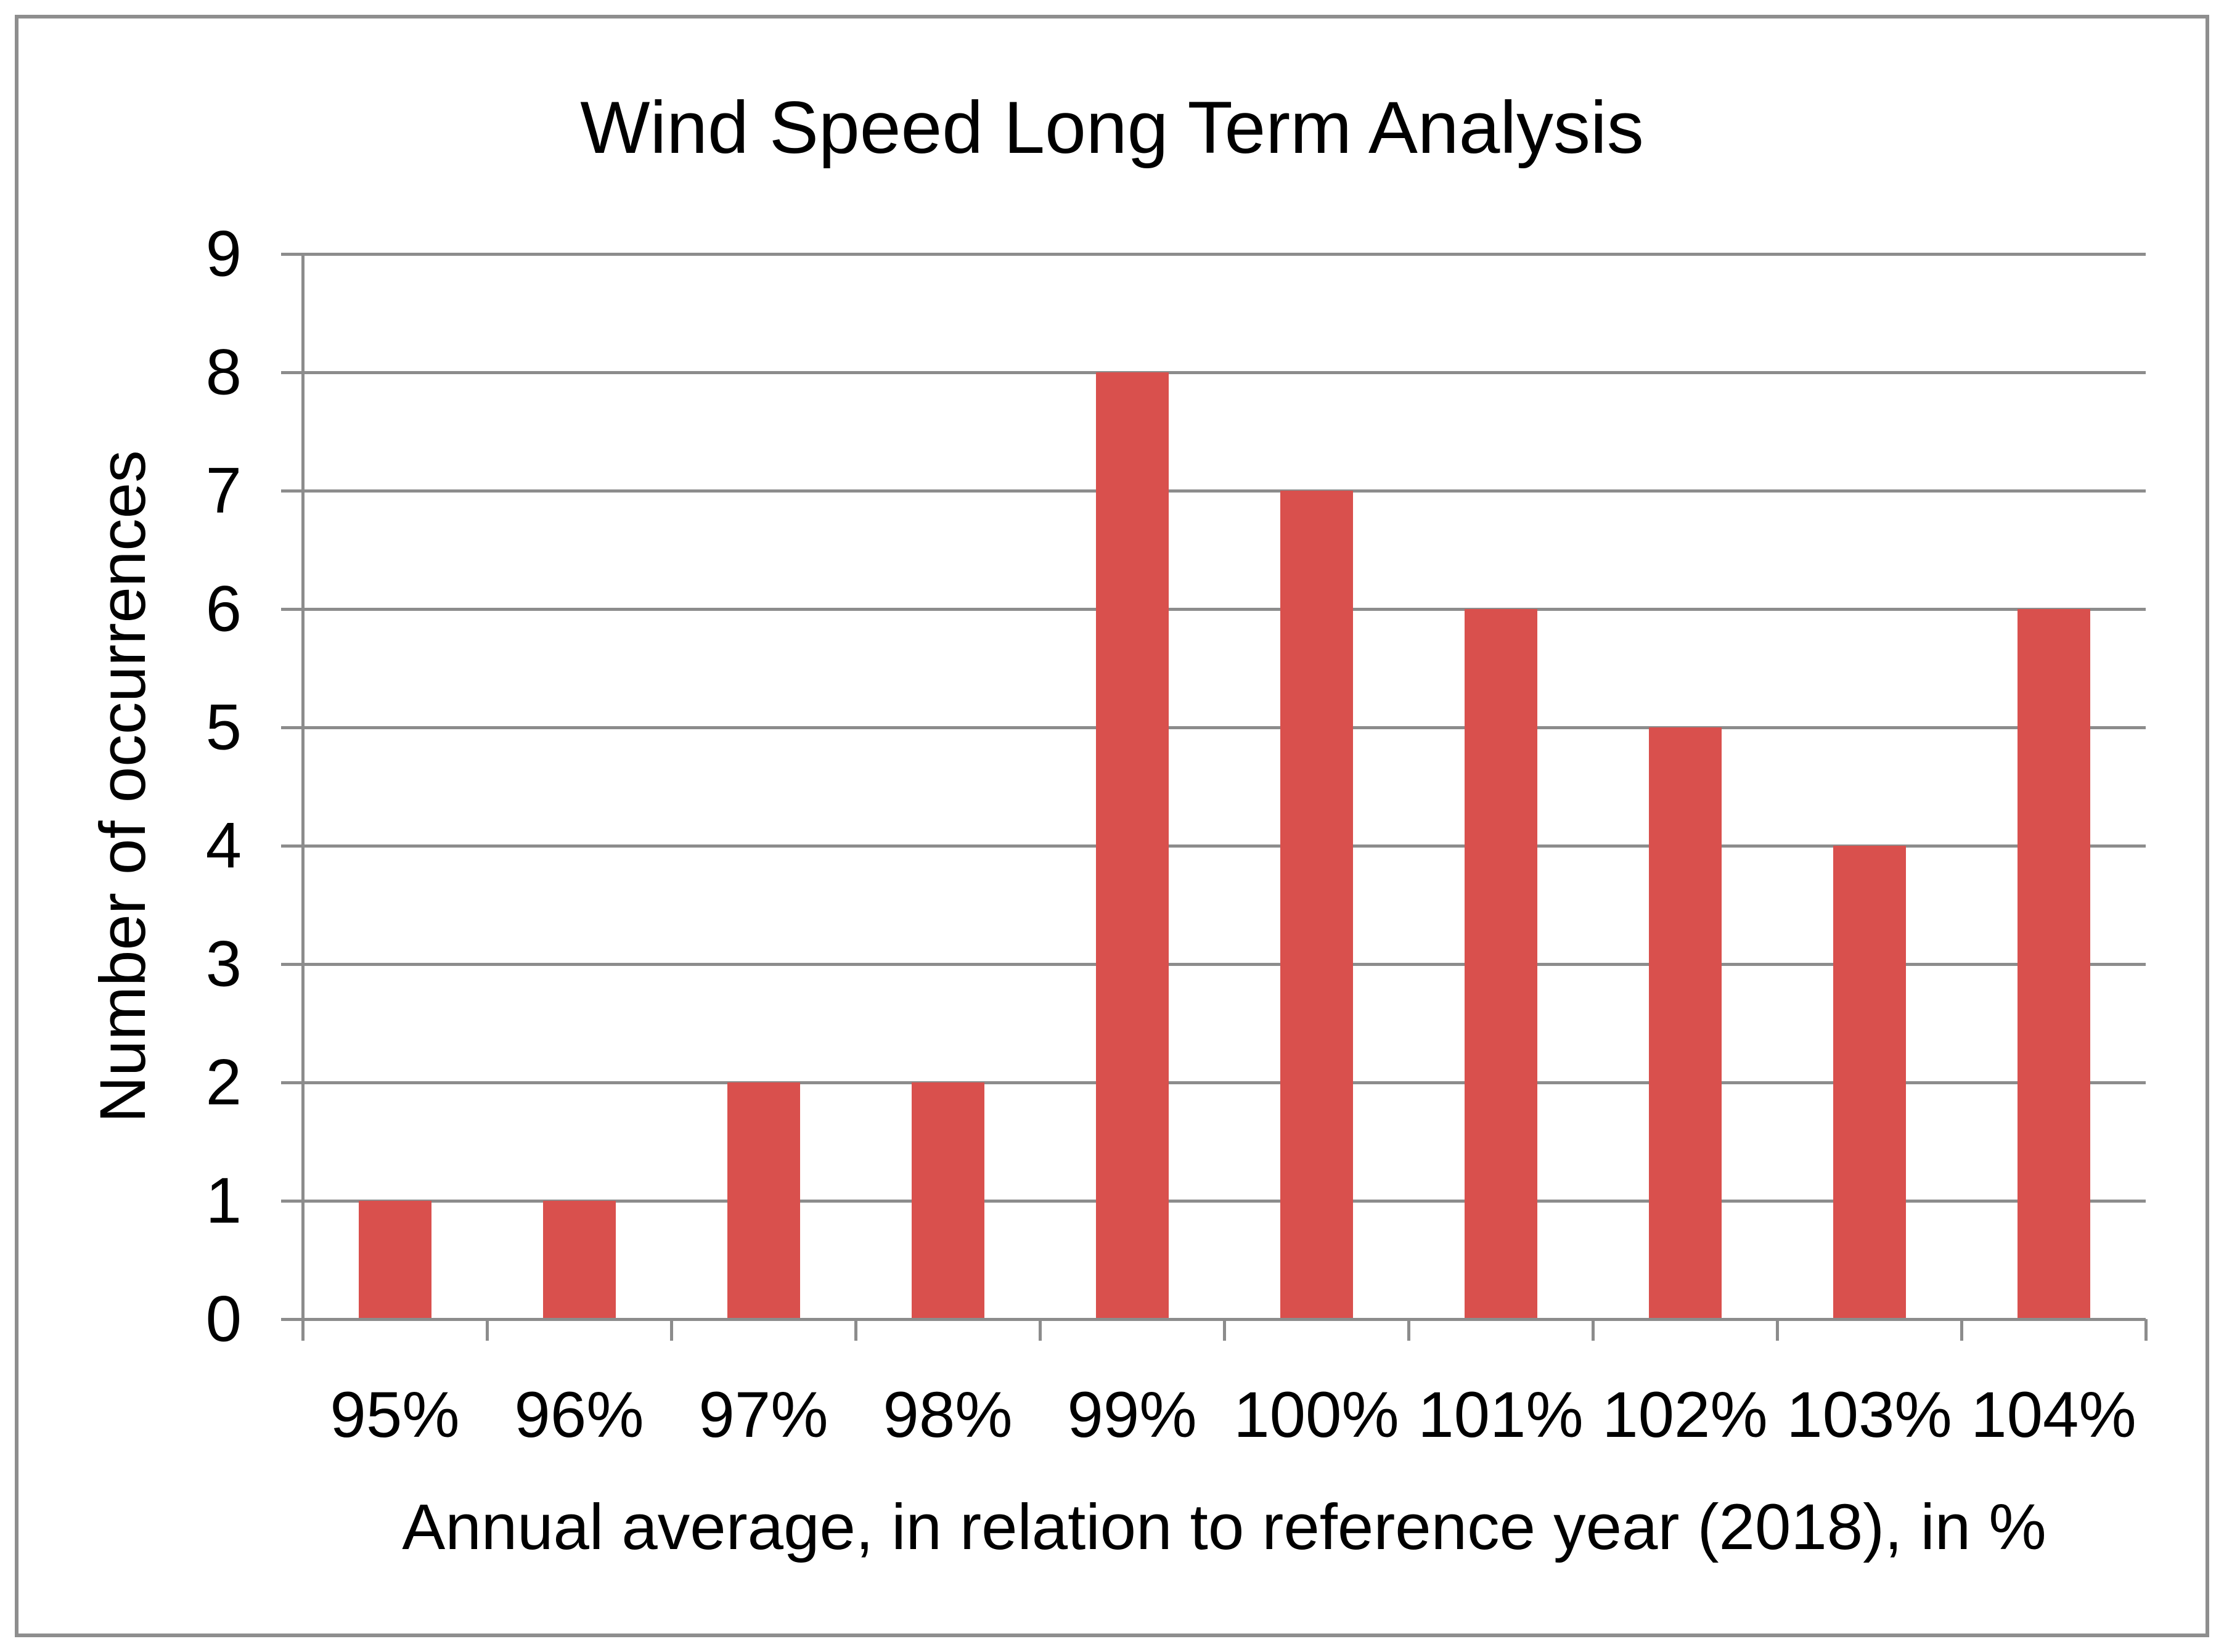 The width and height of the screenshot is (2224, 1652). What do you see at coordinates (1685, 1415) in the screenshot?
I see `x-tick-label: 102%` at bounding box center [1685, 1415].